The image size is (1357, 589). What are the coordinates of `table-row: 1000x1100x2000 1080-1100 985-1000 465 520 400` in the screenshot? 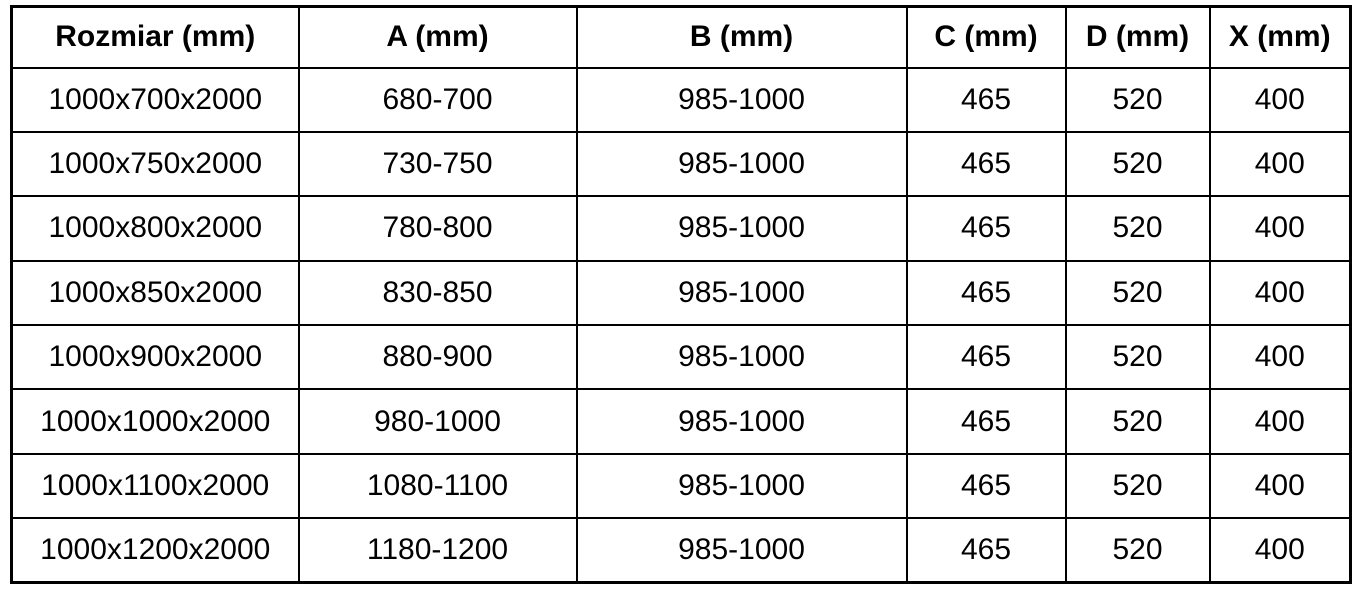 It's located at (681, 486).